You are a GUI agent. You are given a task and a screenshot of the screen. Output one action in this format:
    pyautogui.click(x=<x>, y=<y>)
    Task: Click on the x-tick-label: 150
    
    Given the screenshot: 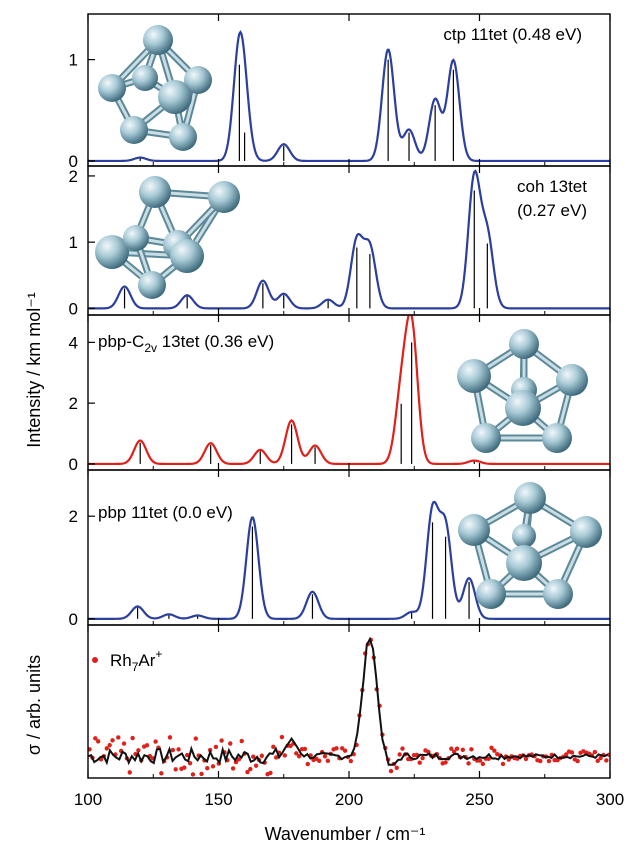 What is the action you would take?
    pyautogui.click(x=218, y=799)
    